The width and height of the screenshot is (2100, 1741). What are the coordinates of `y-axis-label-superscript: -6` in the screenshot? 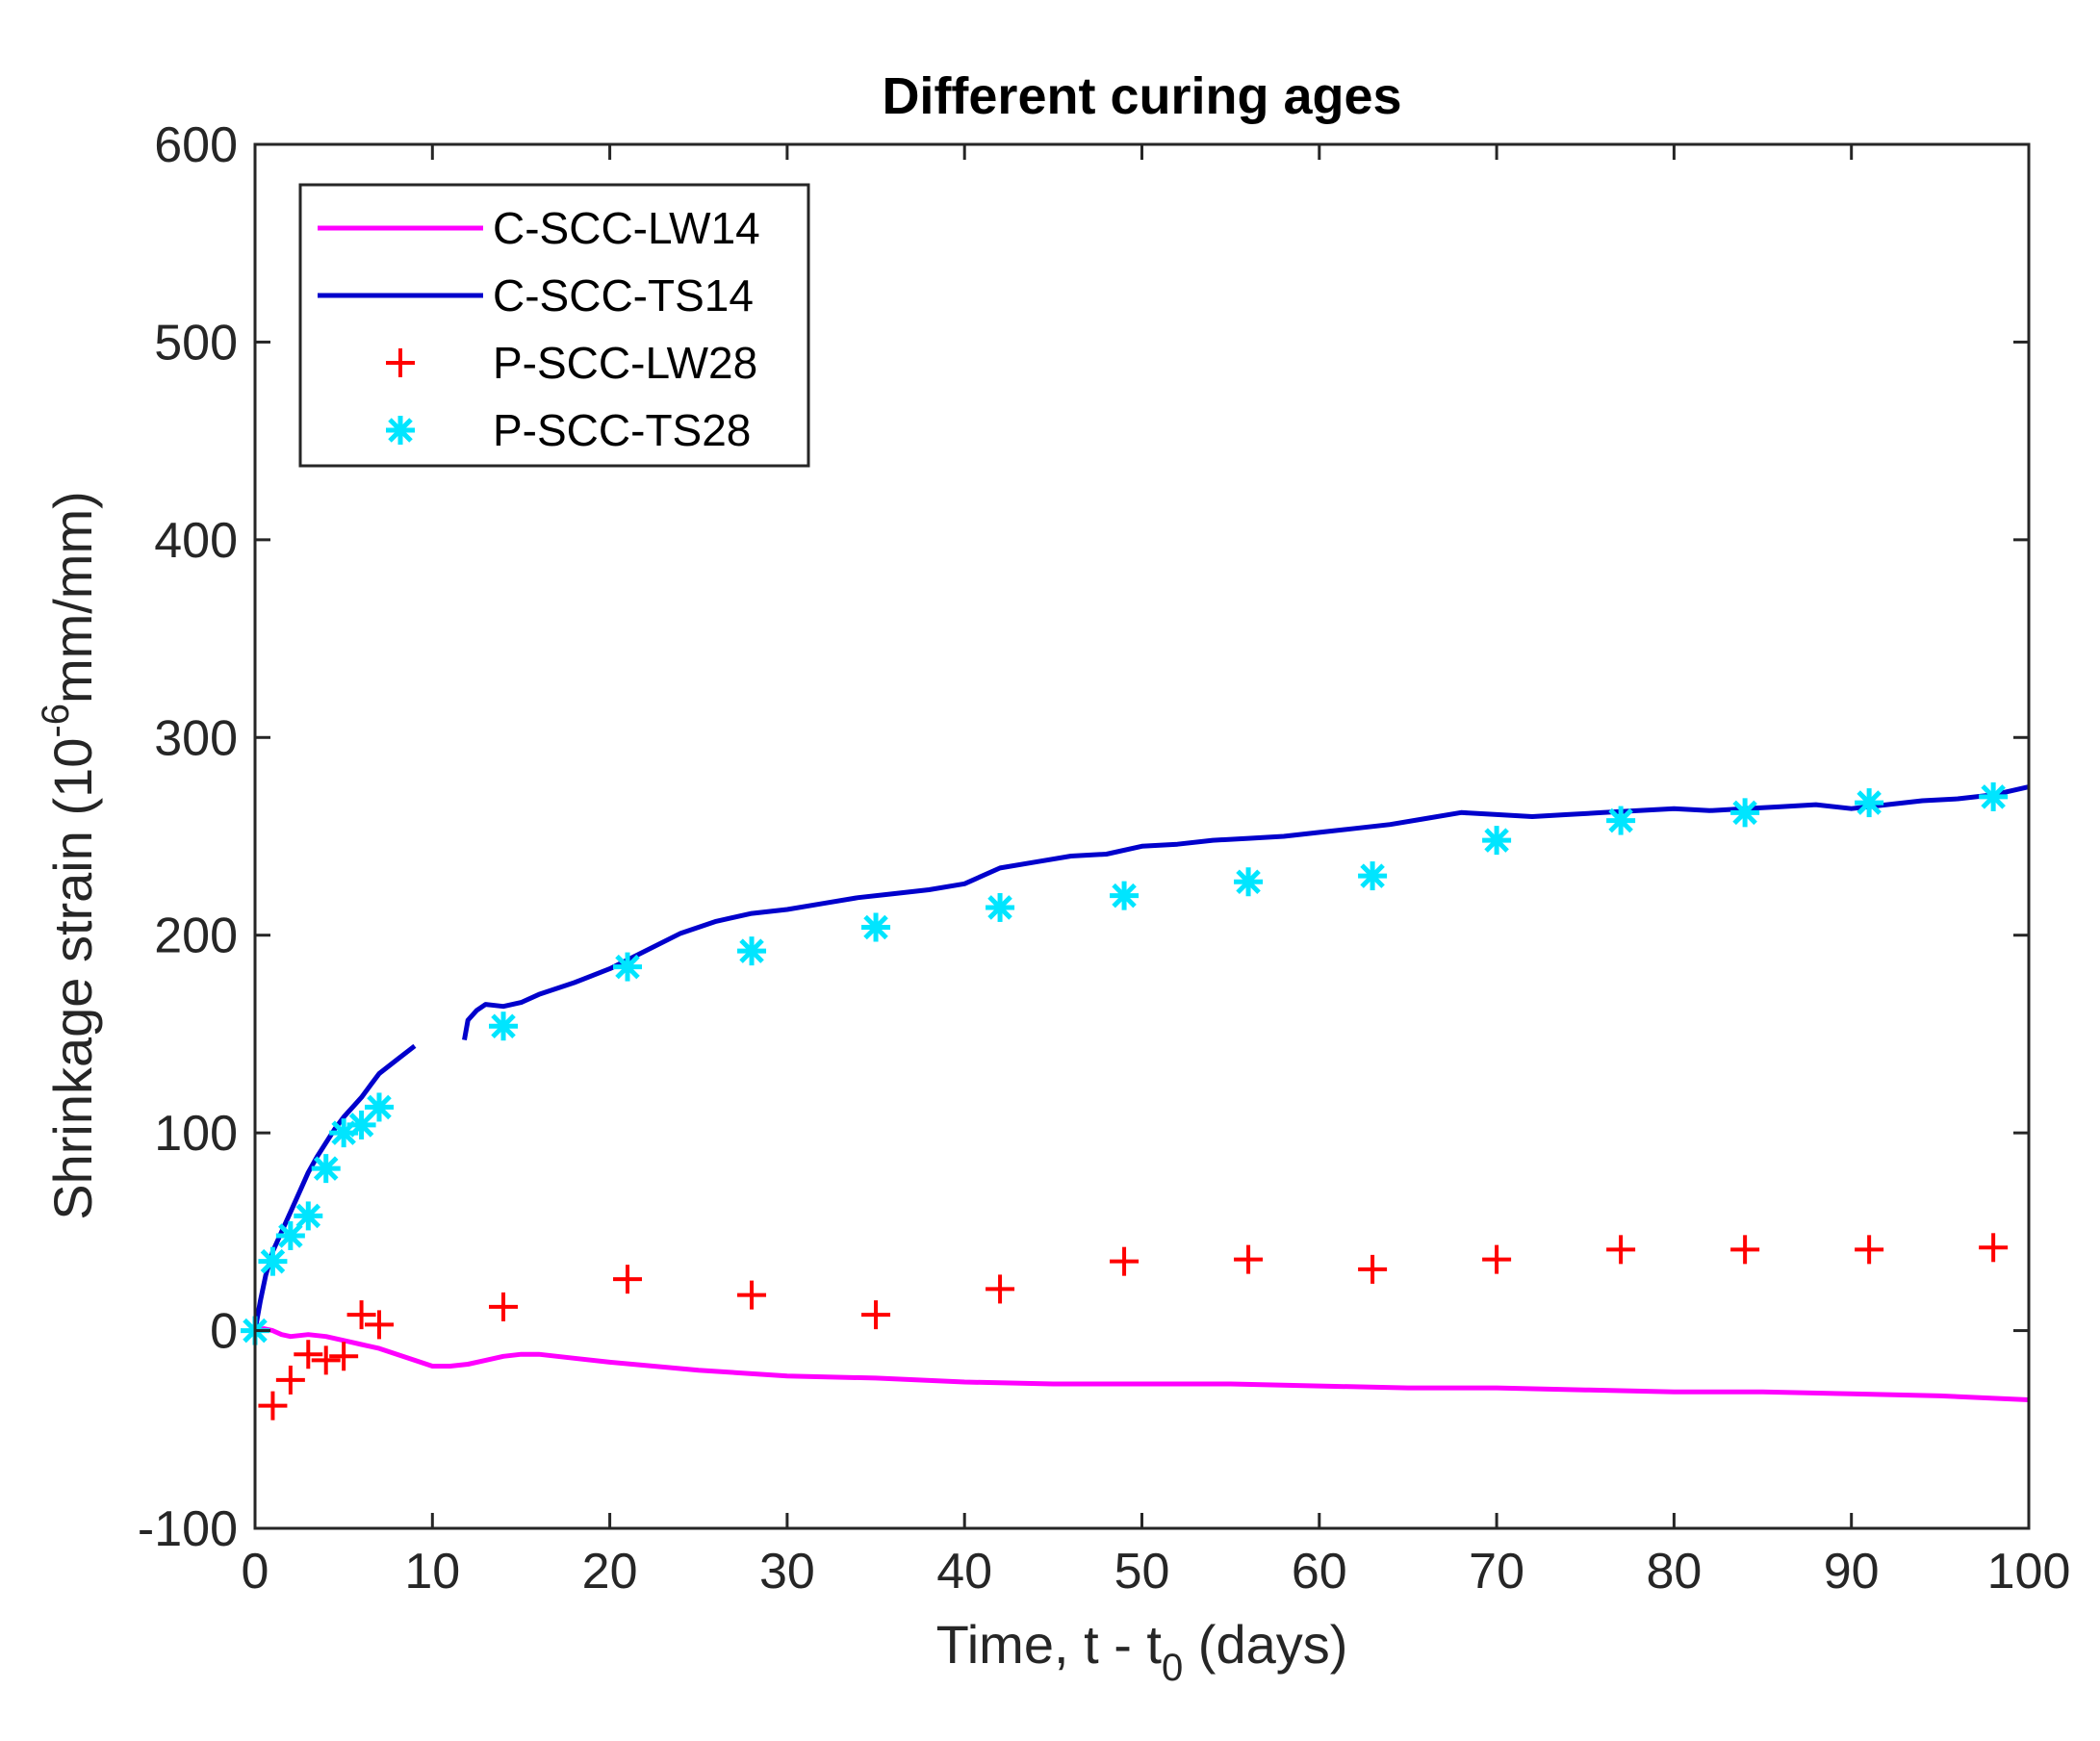 It's located at (56, 721).